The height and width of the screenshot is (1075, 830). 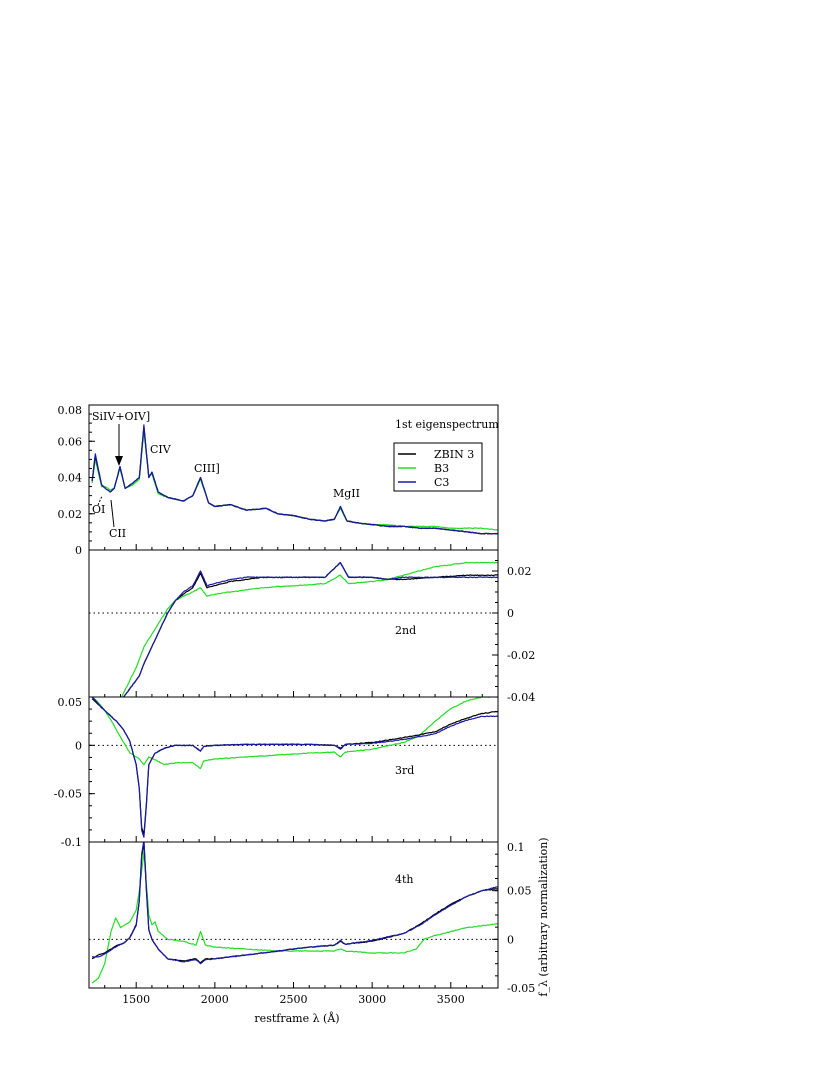 I want to click on panel-4-frame, so click(x=293, y=915).